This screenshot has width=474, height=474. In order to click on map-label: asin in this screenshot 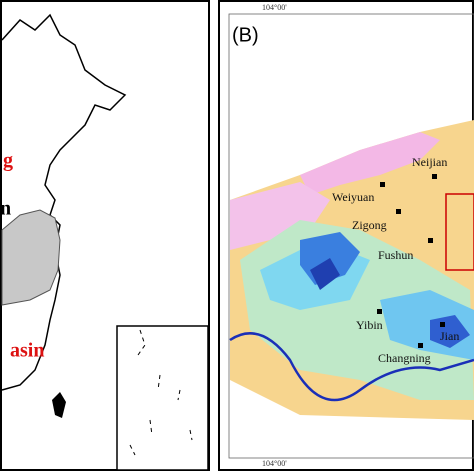, I will do `click(27, 351)`.